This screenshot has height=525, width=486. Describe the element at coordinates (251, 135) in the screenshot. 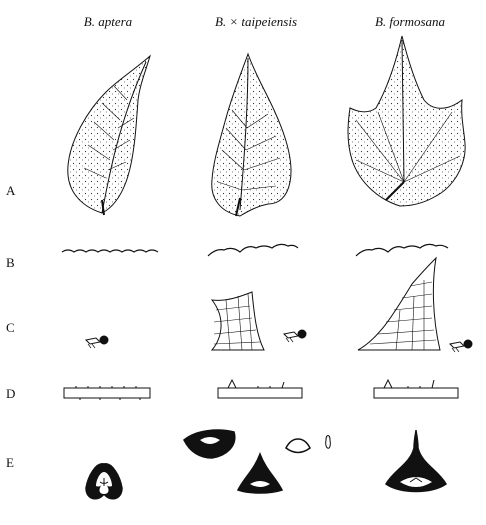

I see `leaf-hybrid` at that location.